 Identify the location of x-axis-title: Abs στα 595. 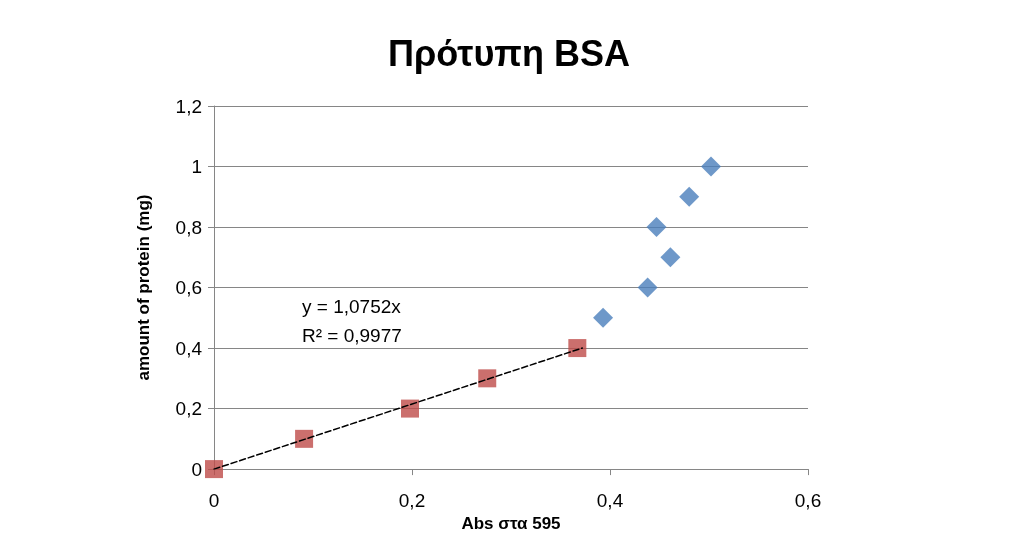
(511, 523).